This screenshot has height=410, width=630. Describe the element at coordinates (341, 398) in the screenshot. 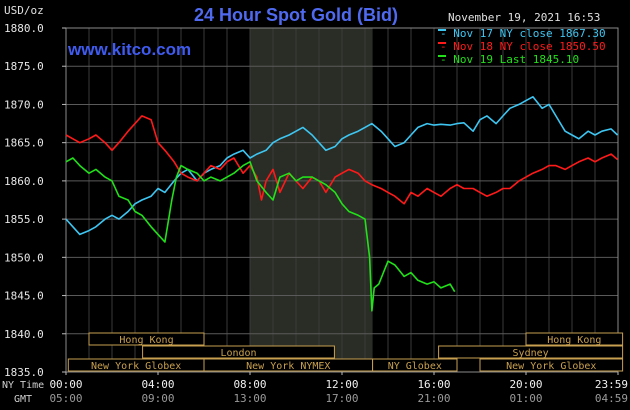

I see `gmt-tick-label: 17:00` at that location.